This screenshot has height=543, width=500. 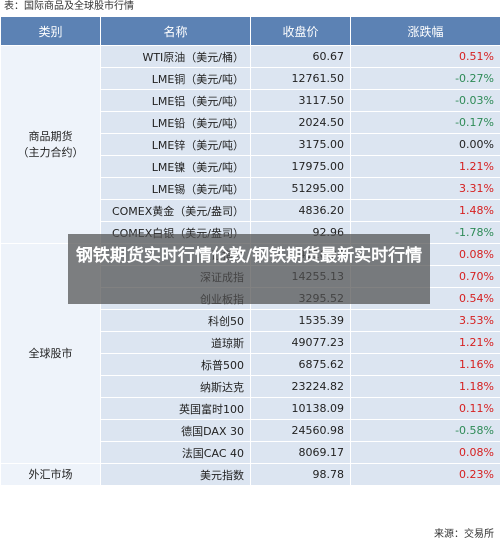 I want to click on table-row: LME锡（美元/吨） 51295.00 3.31%, so click(x=250, y=188).